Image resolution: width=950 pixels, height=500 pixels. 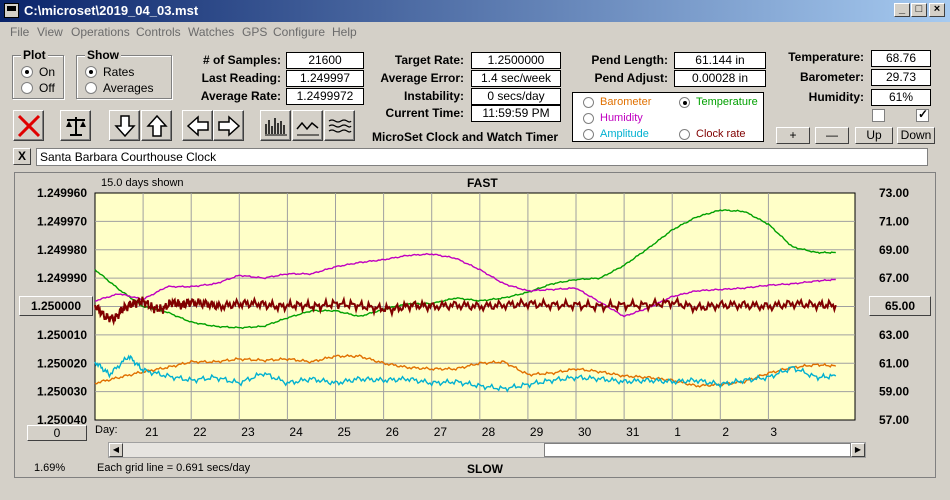 What do you see at coordinates (916, 135) in the screenshot?
I see `down-button: Down` at bounding box center [916, 135].